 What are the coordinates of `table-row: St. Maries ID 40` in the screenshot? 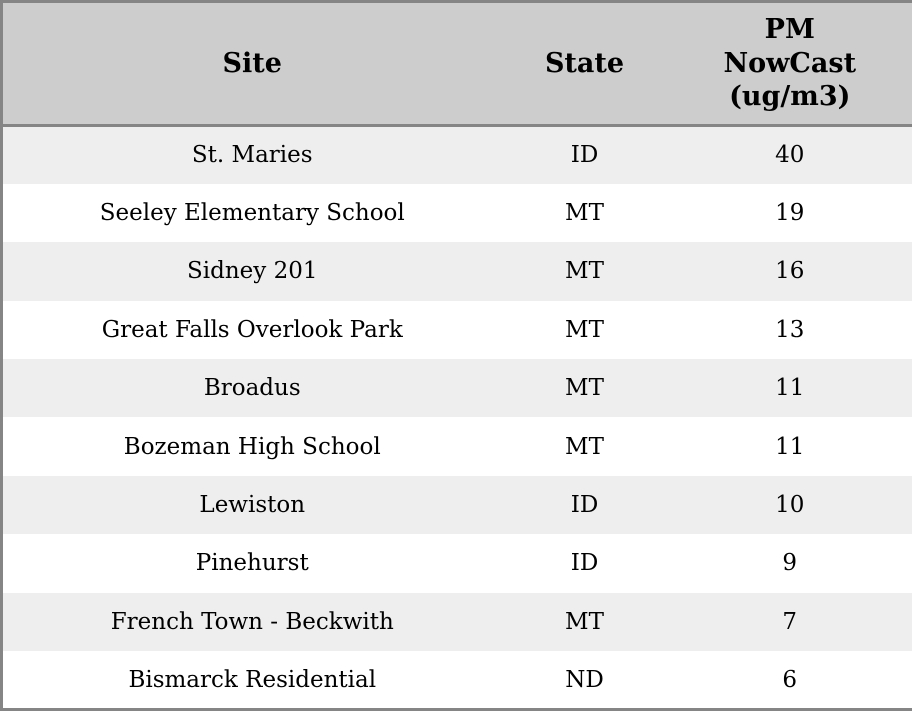 It's located at (456, 154).